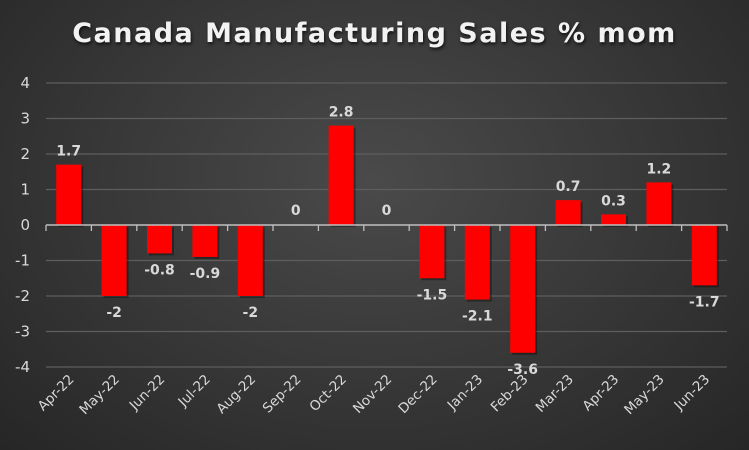 The width and height of the screenshot is (749, 450). I want to click on x-tick-label: Aug-22, so click(237, 395).